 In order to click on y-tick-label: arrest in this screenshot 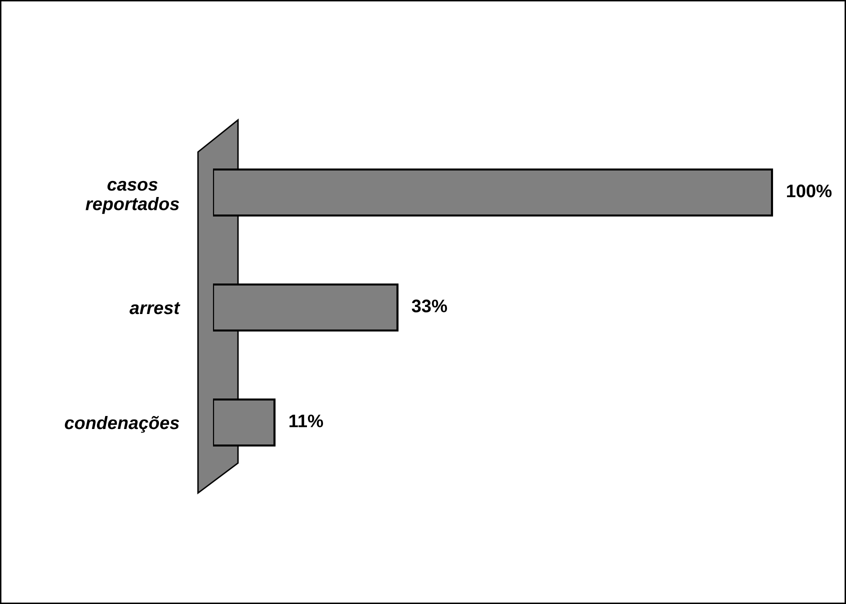, I will do `click(155, 308)`.